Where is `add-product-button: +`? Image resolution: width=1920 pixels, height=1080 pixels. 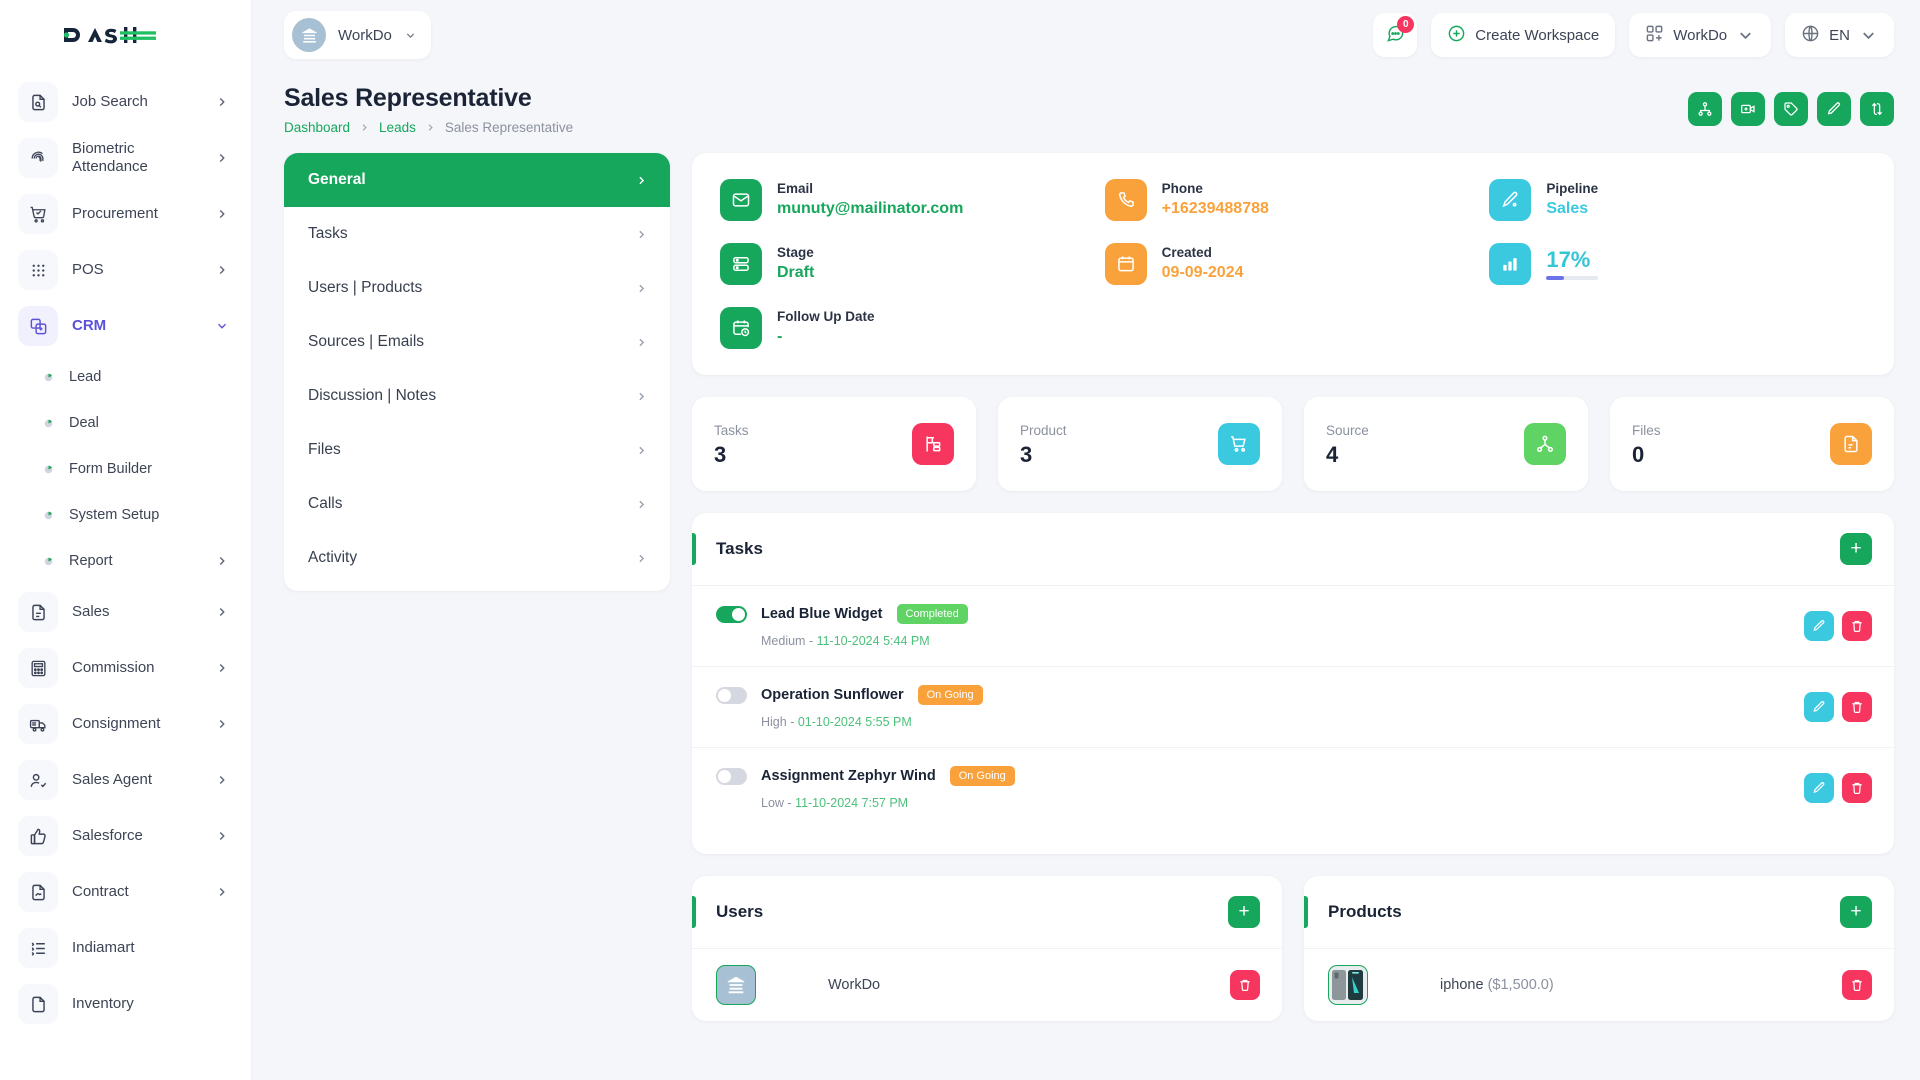
add-product-button: + is located at coordinates (1856, 912).